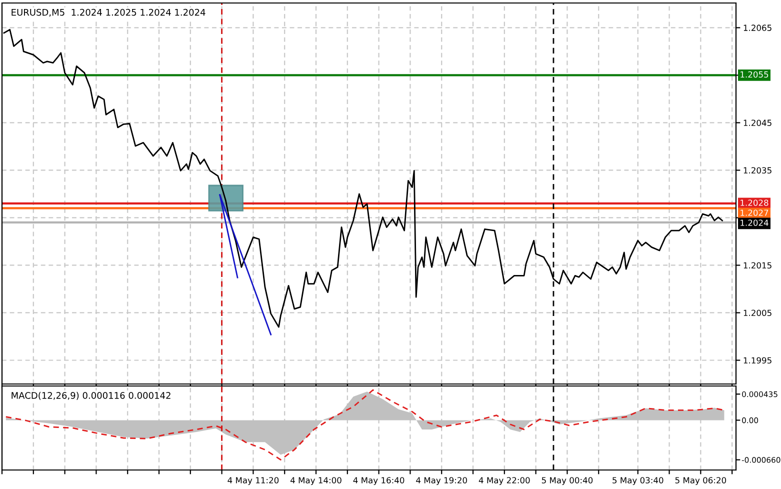 The width and height of the screenshot is (781, 489). I want to click on x-tick-label: 5 May 03:40, so click(638, 481).